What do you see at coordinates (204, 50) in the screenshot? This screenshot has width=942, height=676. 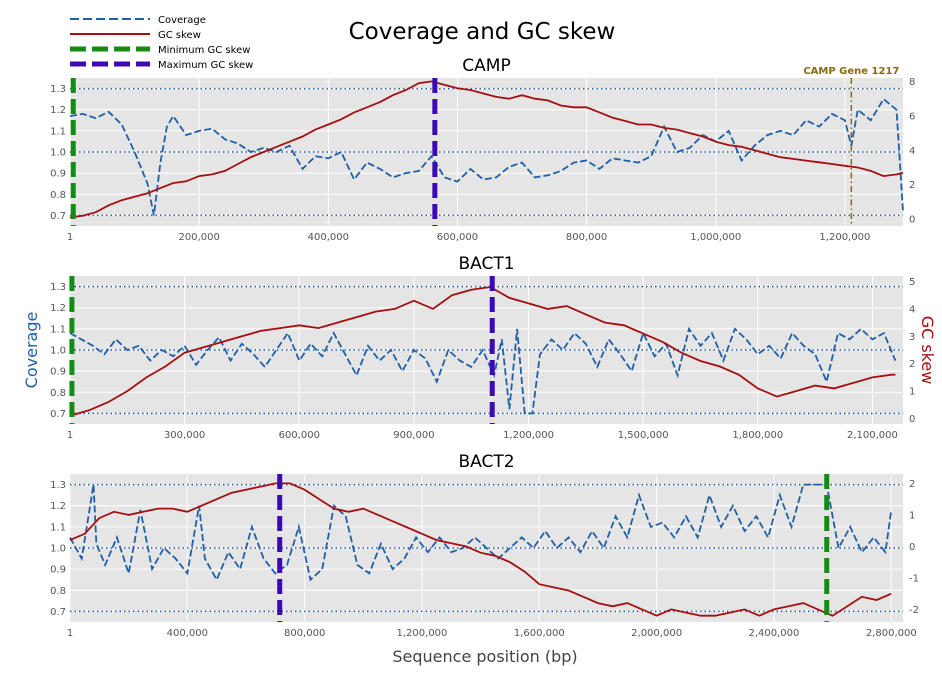 I see `legend-label-minimum-gc-skew: Minimum GC skew` at bounding box center [204, 50].